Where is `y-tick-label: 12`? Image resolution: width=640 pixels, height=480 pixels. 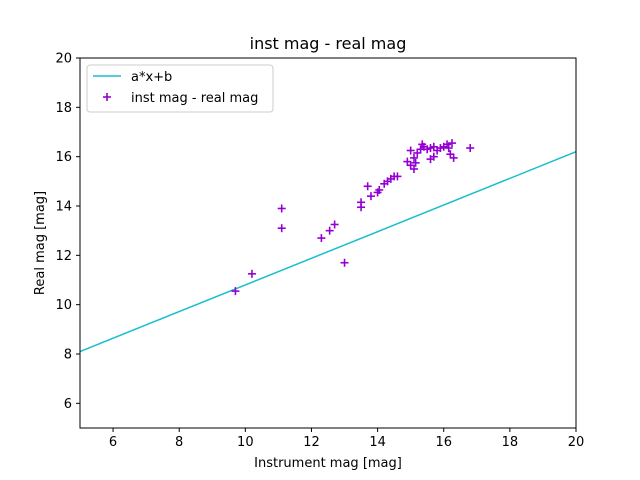 y-tick-label: 12 is located at coordinates (63, 256).